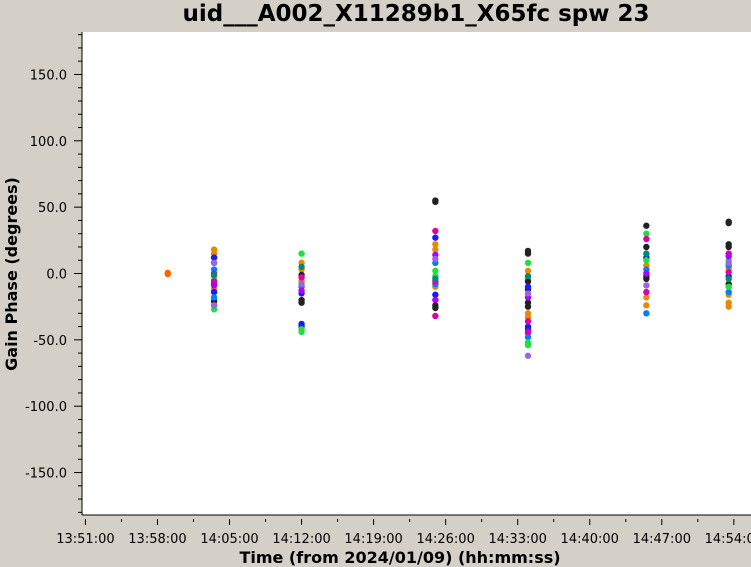 Image resolution: width=751 pixels, height=567 pixels. What do you see at coordinates (445, 539) in the screenshot?
I see `x-tick-label: 14:26:00` at bounding box center [445, 539].